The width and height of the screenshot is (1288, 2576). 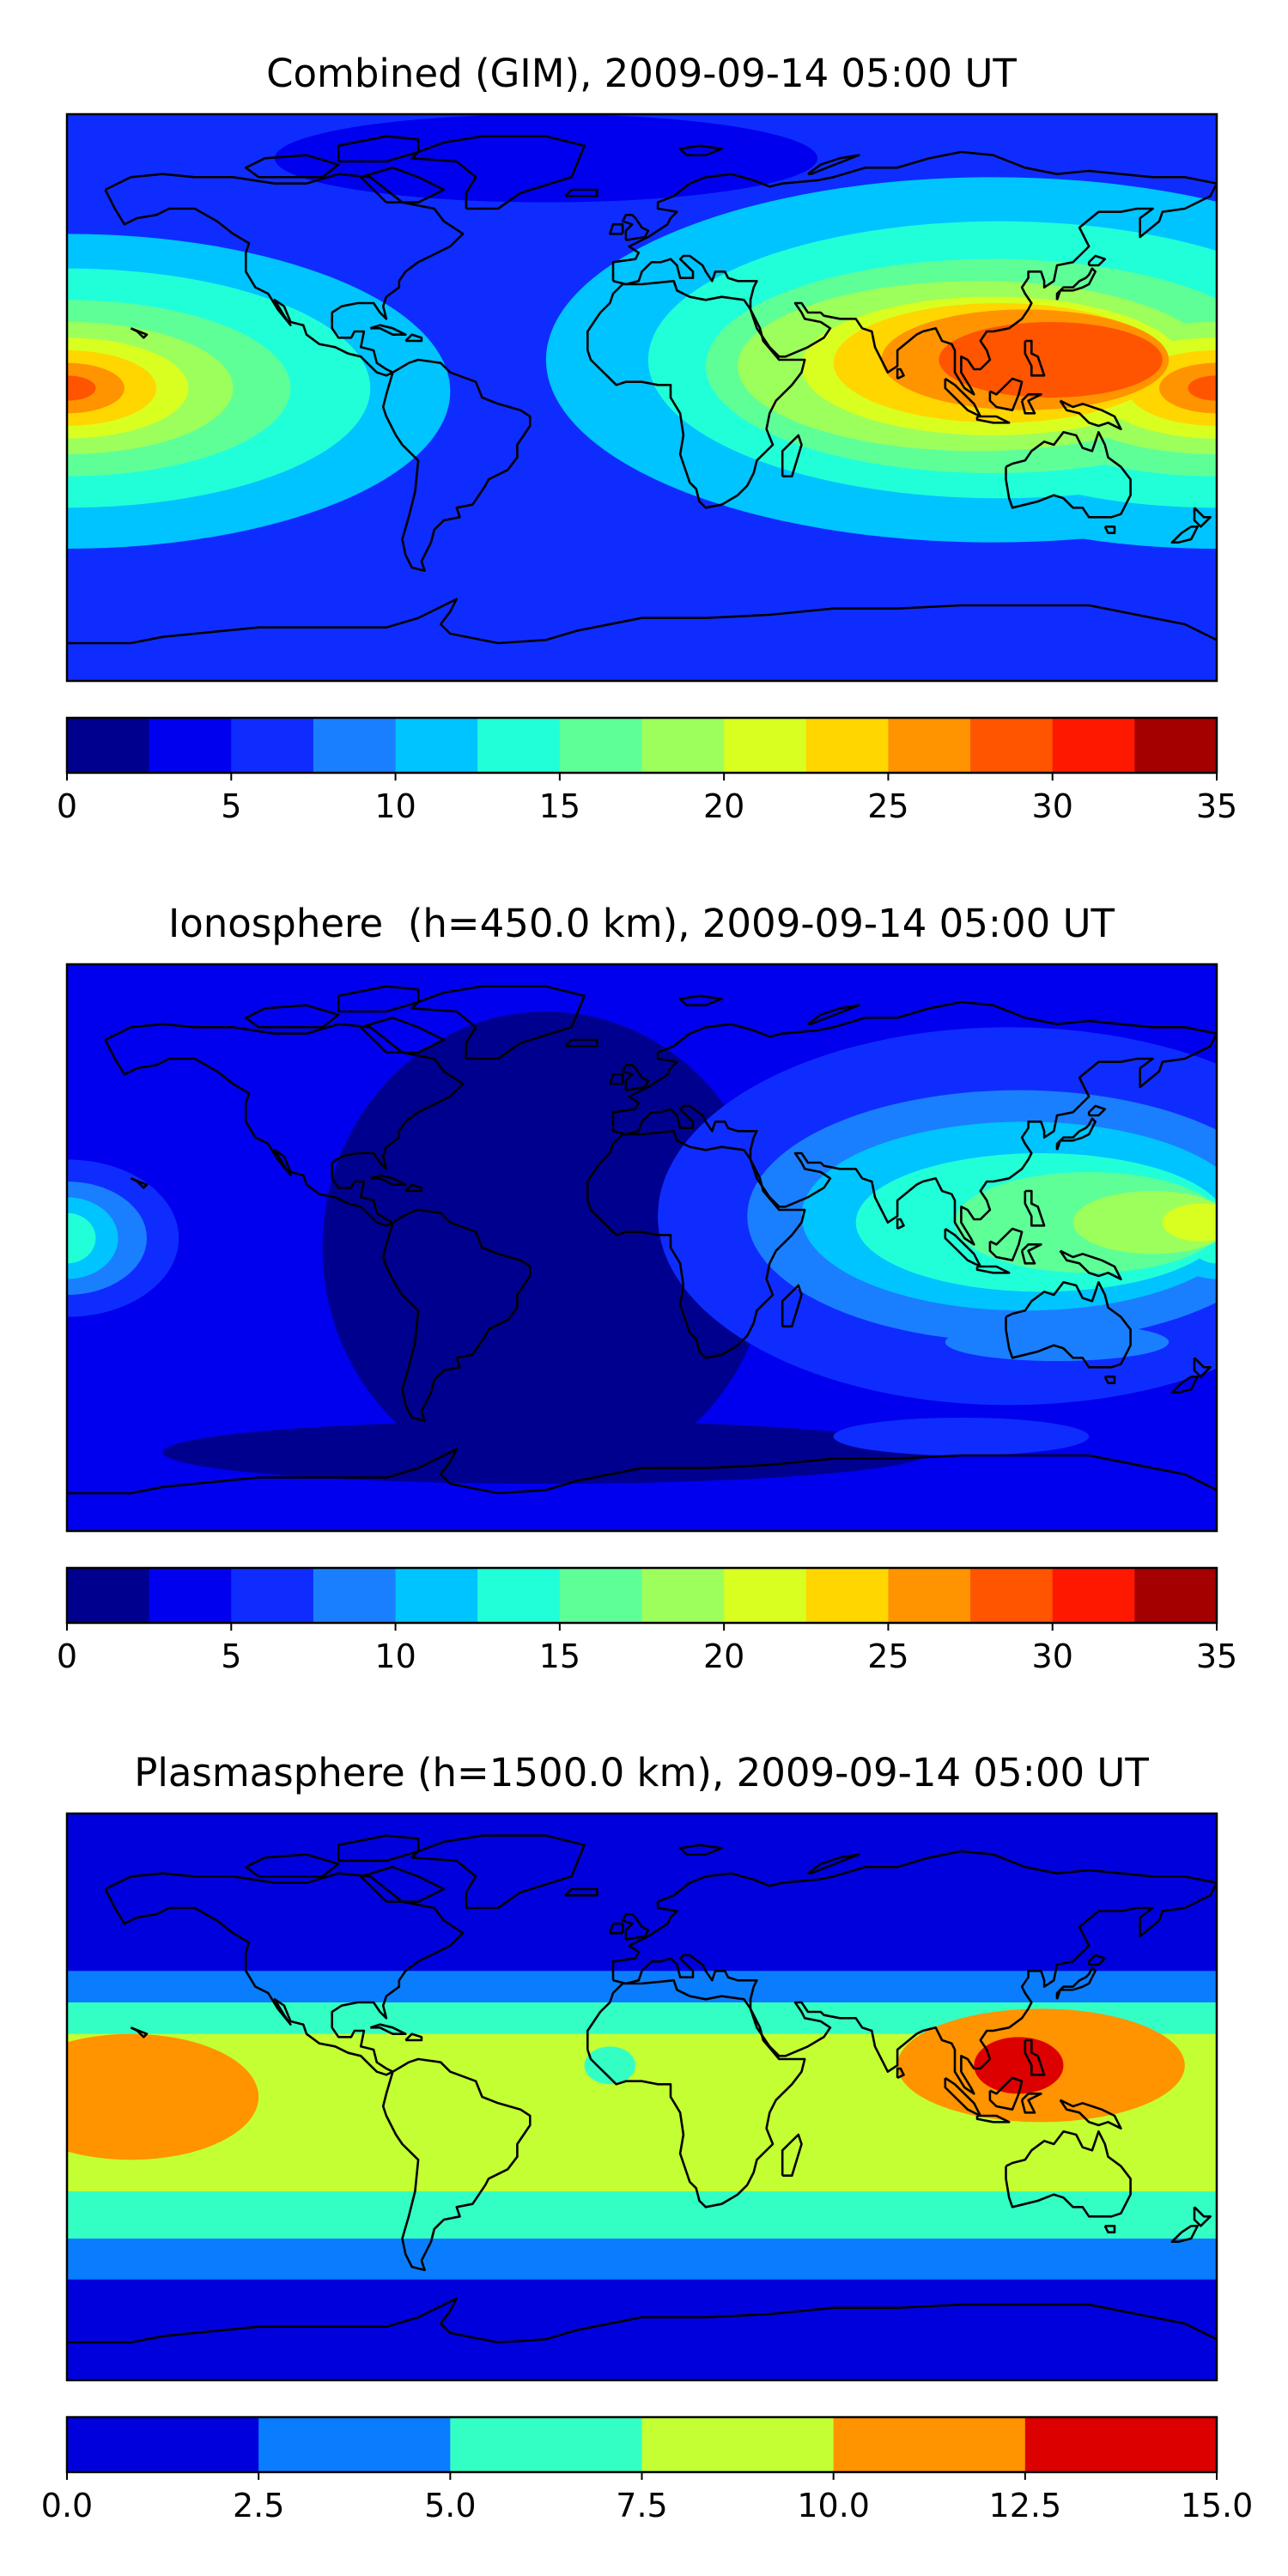 What do you see at coordinates (834, 2506) in the screenshot?
I see `colorbar-tick-label: 10.0` at bounding box center [834, 2506].